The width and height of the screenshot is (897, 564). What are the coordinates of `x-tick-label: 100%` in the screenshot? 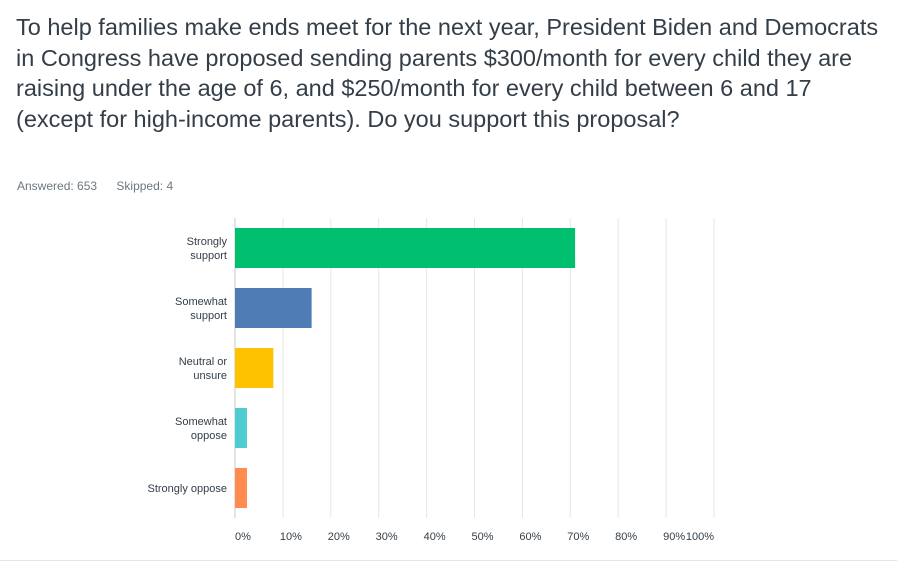 It's located at (700, 537).